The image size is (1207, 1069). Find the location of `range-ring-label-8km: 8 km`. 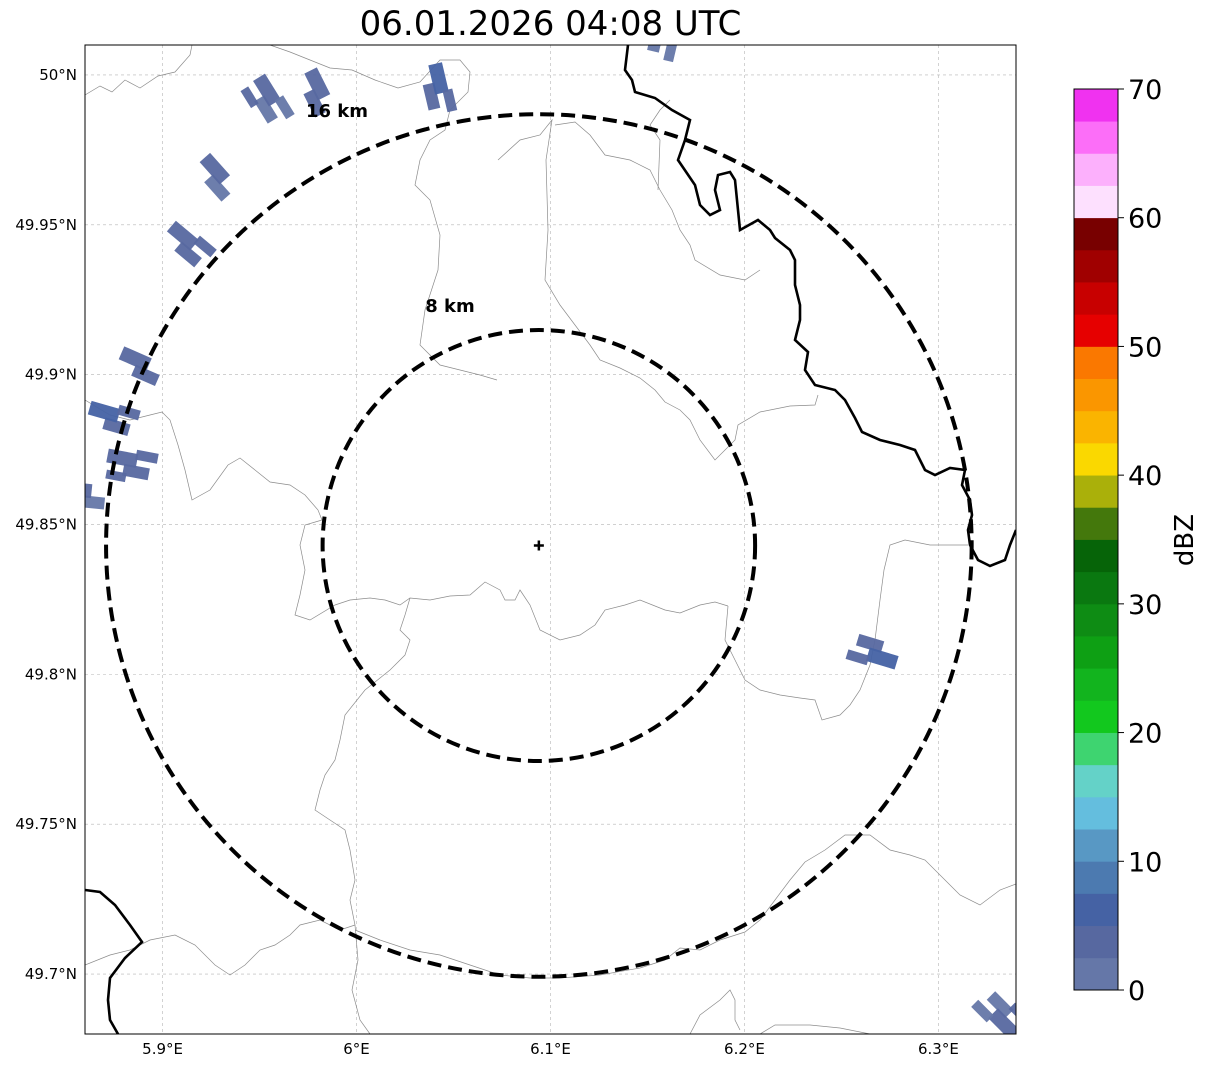

range-ring-label-8km: 8 km is located at coordinates (450, 306).